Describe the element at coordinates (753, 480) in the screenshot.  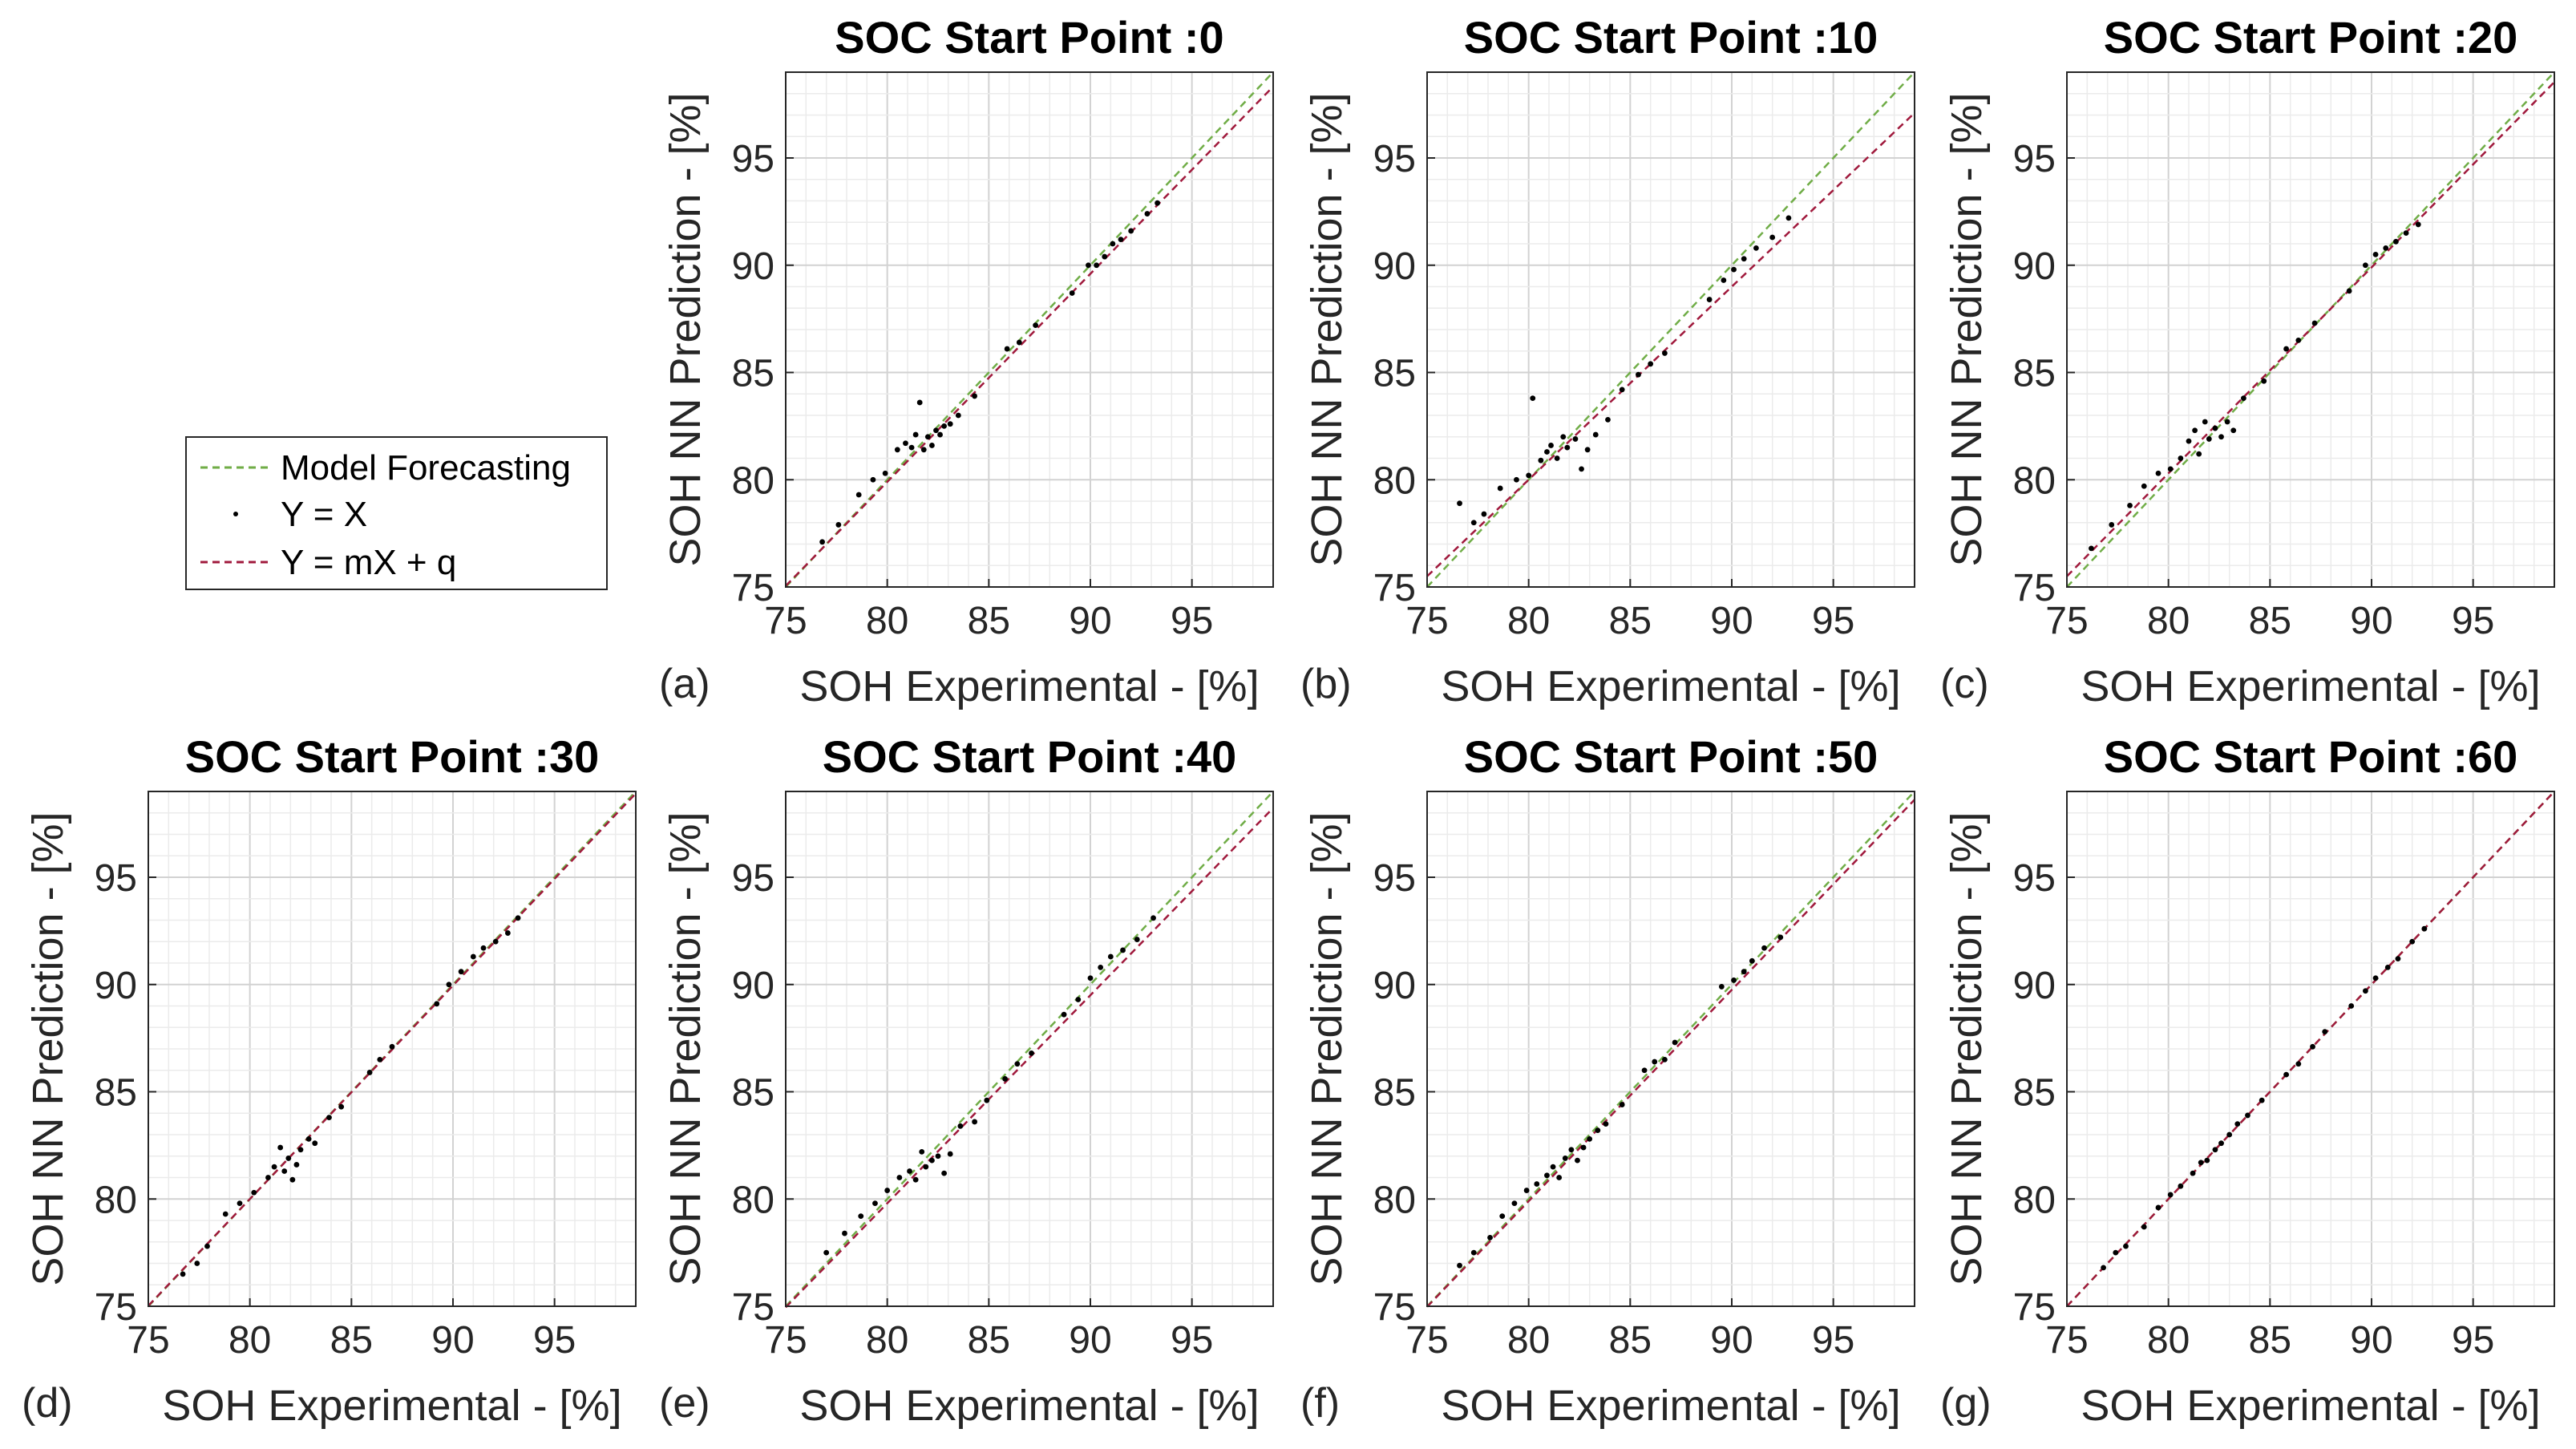
I see `y-tick-label: 80` at that location.